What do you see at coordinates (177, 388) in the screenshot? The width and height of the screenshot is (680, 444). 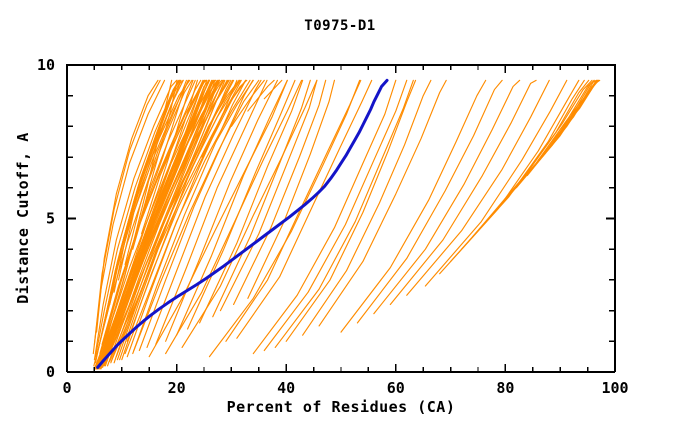 I see `x-tick-label: 20` at bounding box center [177, 388].